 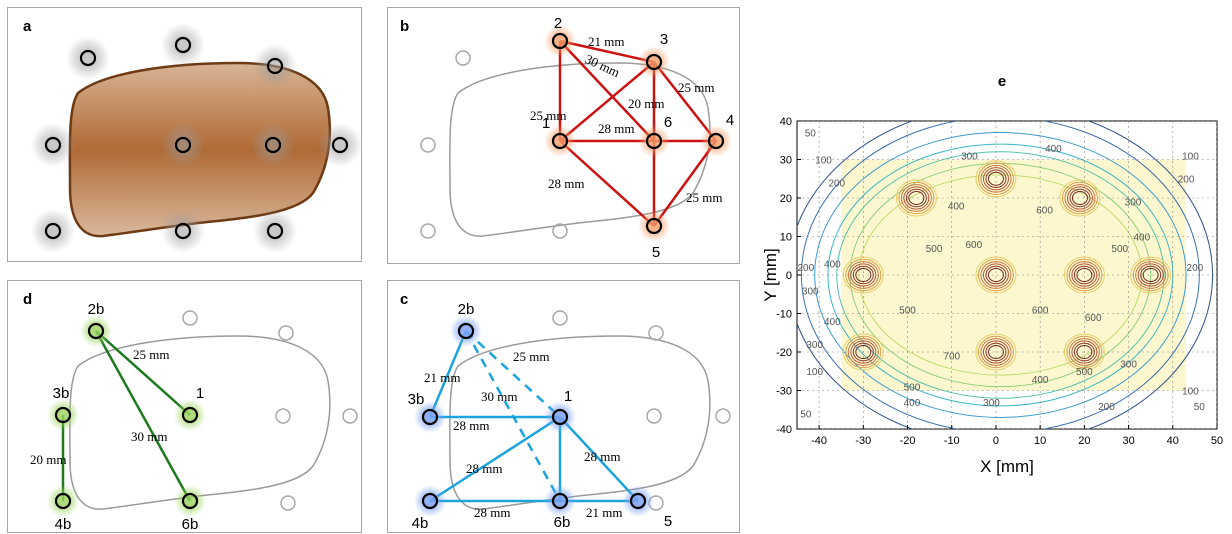 What do you see at coordinates (664, 39) in the screenshot?
I see `electrode-number: 3` at bounding box center [664, 39].